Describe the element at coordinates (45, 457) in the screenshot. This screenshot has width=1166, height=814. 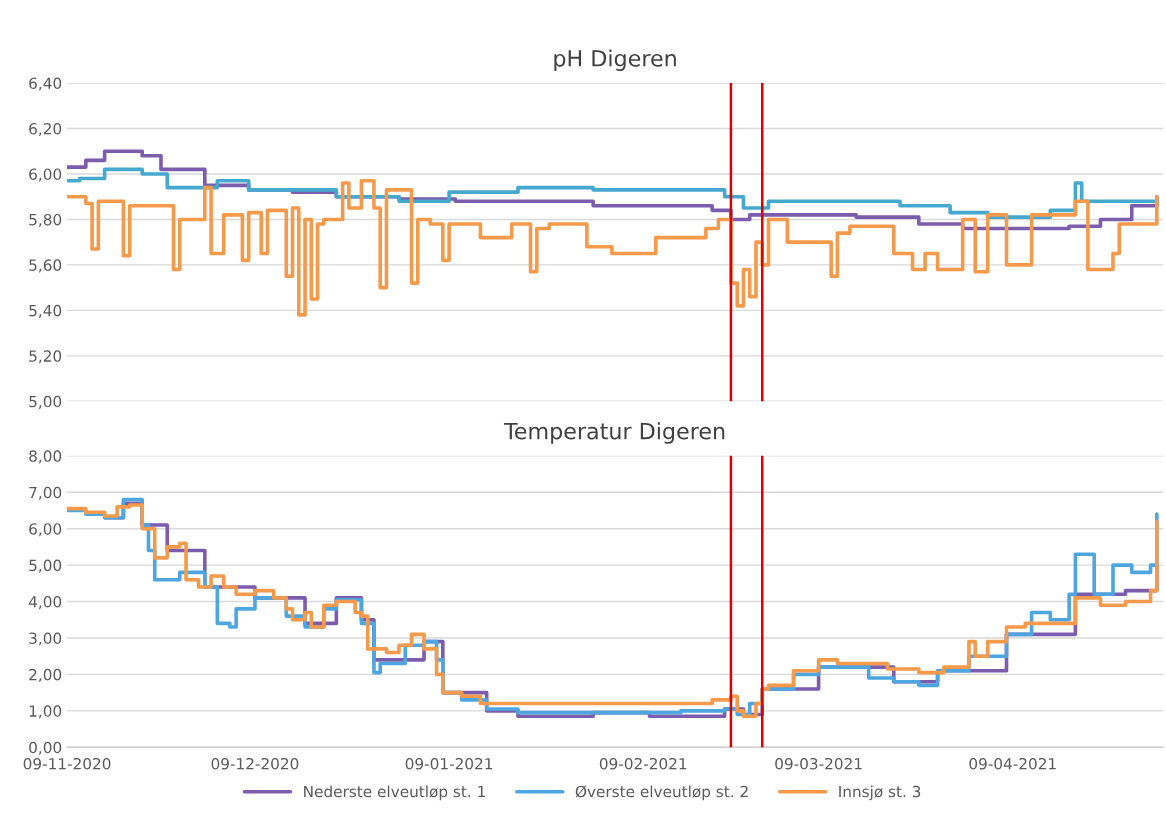
I see `y-tick-label: 8,00` at that location.